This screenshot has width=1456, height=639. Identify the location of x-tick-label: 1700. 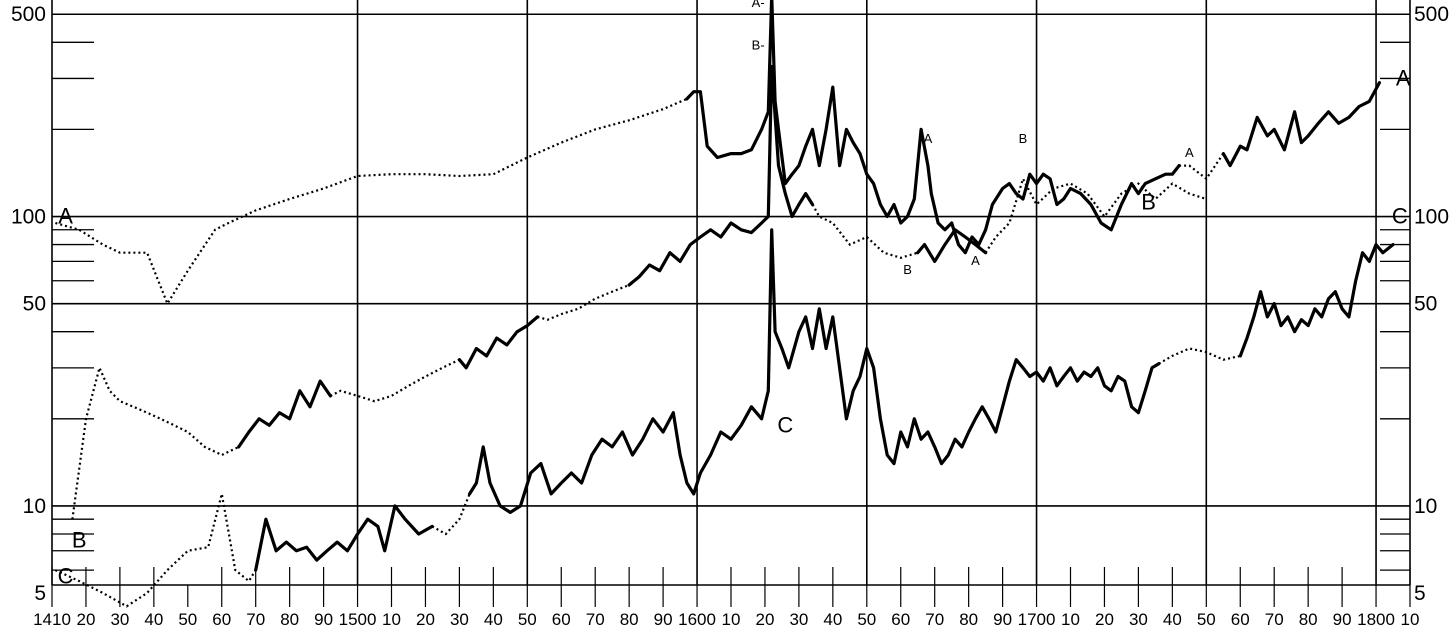
(1037, 619).